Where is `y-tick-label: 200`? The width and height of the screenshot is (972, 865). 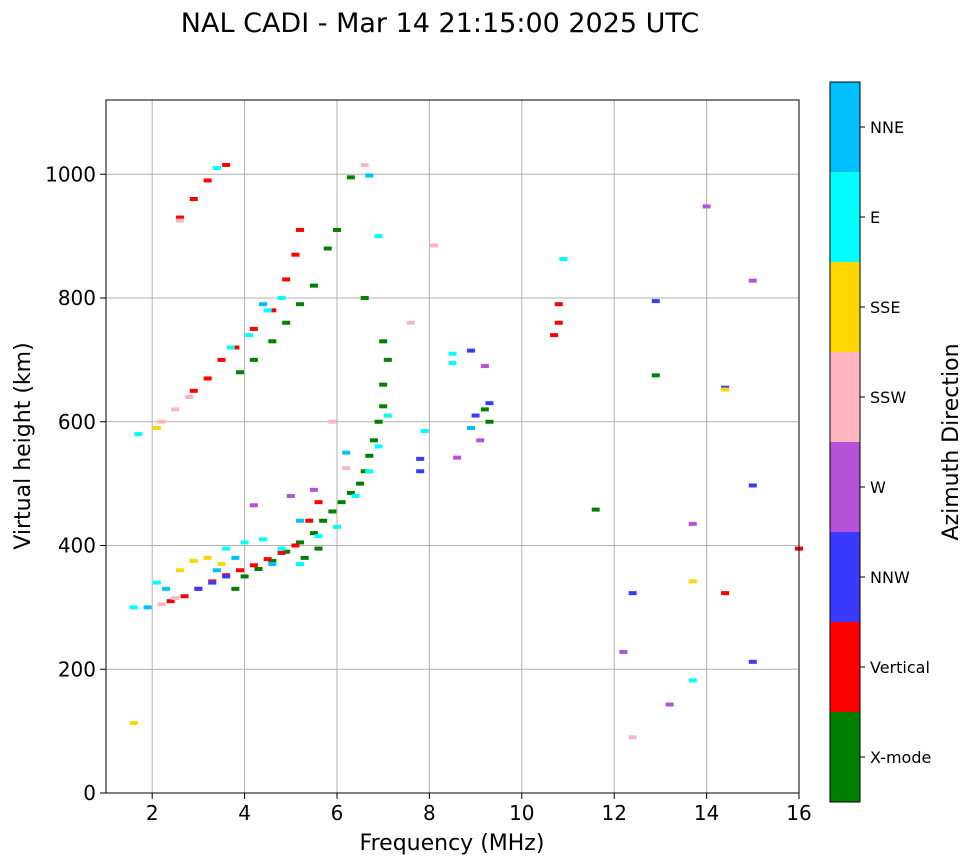 y-tick-label: 200 is located at coordinates (77, 669).